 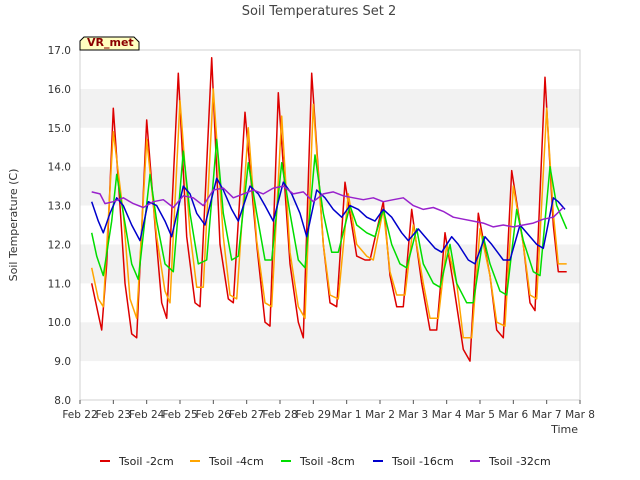 I want to click on series-line-tsoil-16cm, so click(x=328, y=221).